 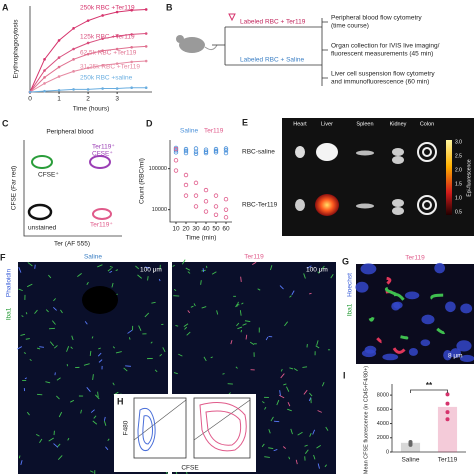 I want to click on organ-label: Colon, so click(x=427, y=124).